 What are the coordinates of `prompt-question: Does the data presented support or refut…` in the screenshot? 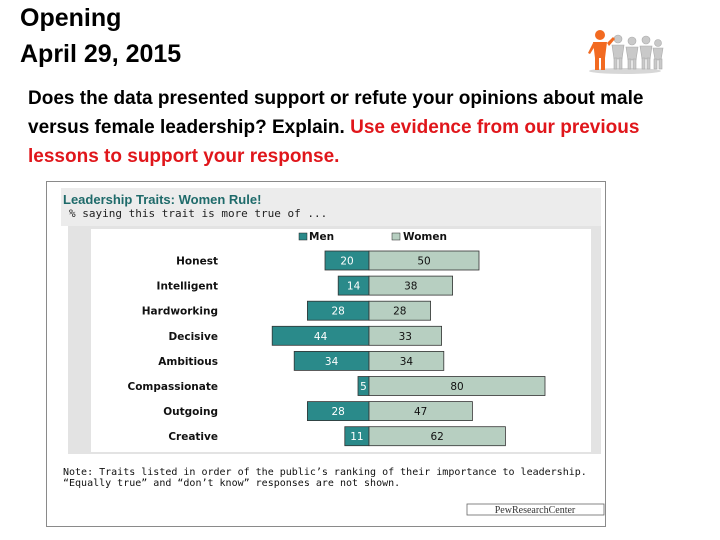 It's located at (336, 113).